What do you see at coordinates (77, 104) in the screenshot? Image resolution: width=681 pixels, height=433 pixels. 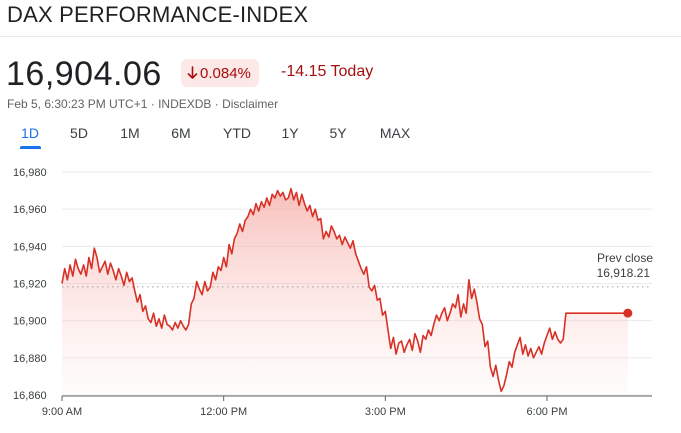 I see `meta-timestamp: Feb 5, 6:30:23 PM UTC+1` at bounding box center [77, 104].